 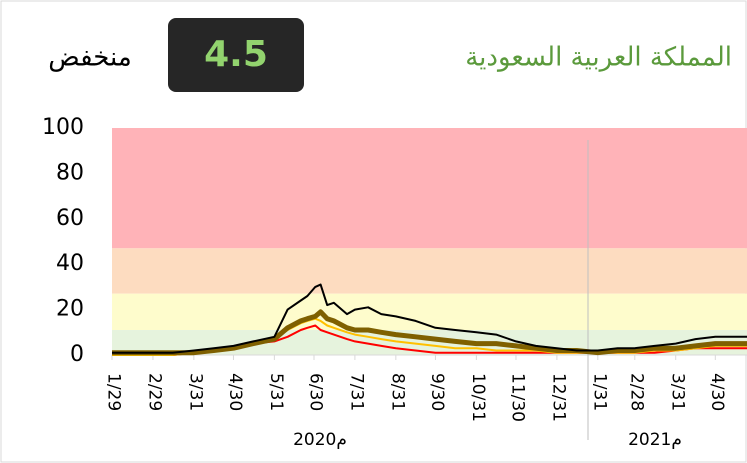 I want to click on y-tick-label: 80, so click(x=70, y=172).